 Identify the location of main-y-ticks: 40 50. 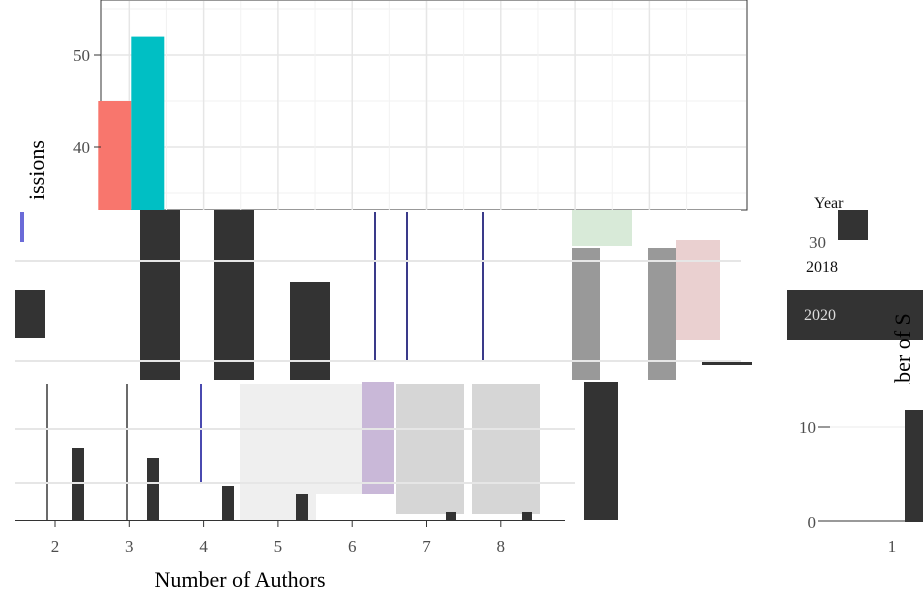
(87, 101).